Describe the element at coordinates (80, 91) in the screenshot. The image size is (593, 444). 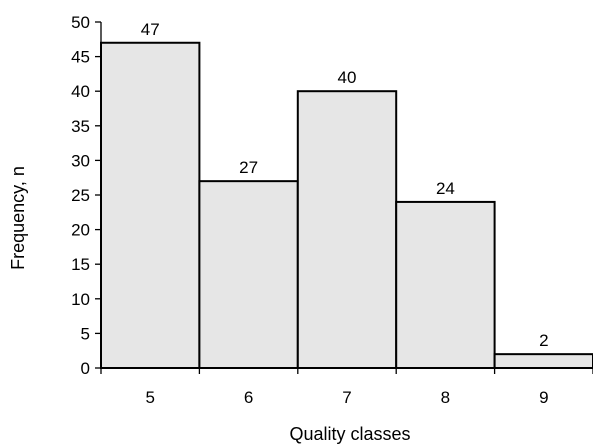
I see `y-tick-label-40: 40` at that location.